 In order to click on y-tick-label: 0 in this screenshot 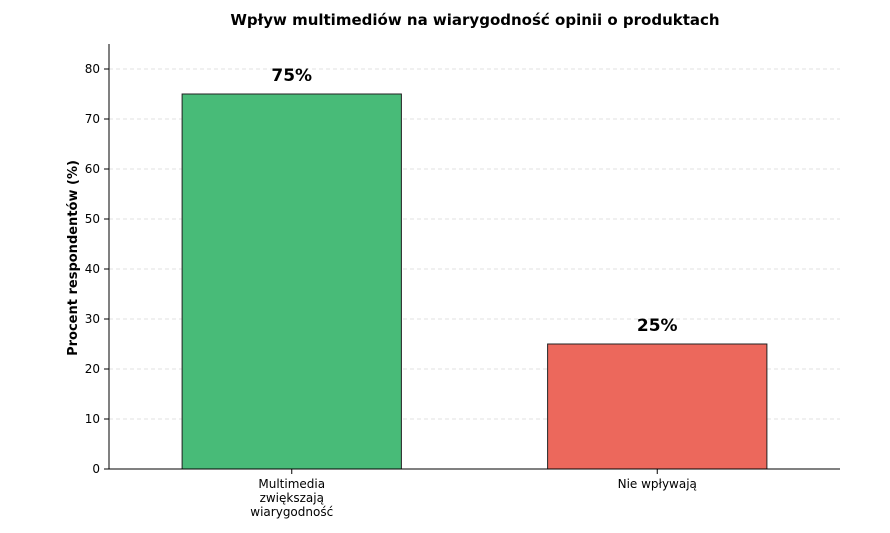, I will do `click(96, 469)`.